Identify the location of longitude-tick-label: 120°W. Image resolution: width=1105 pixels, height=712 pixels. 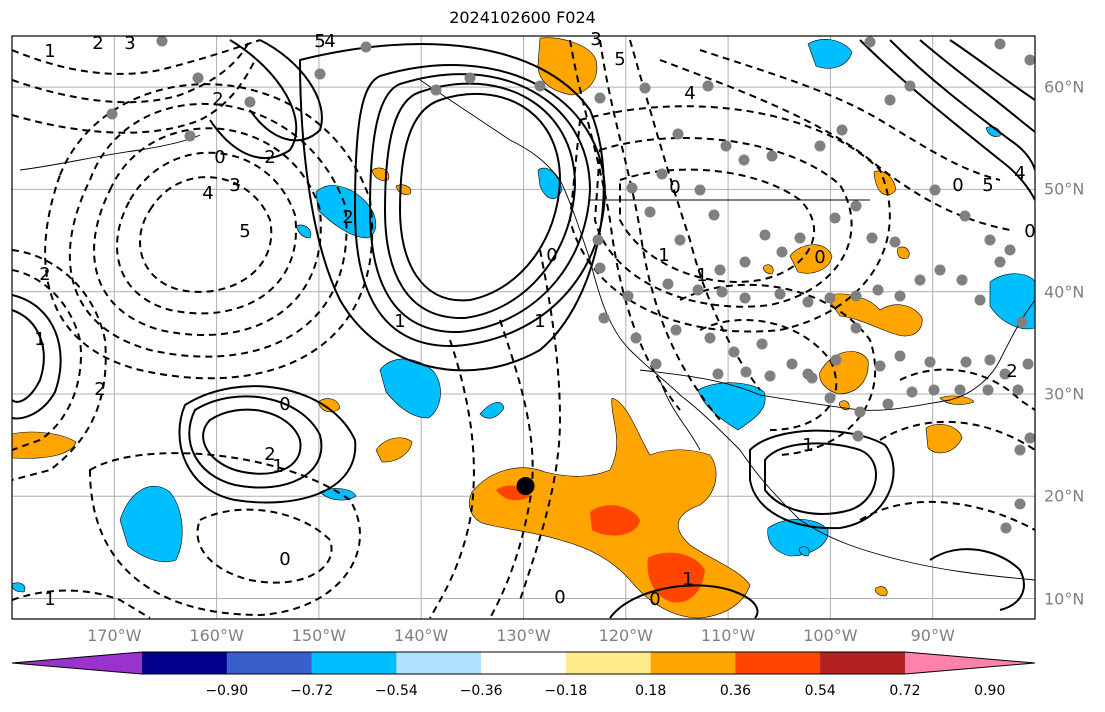
(625, 635).